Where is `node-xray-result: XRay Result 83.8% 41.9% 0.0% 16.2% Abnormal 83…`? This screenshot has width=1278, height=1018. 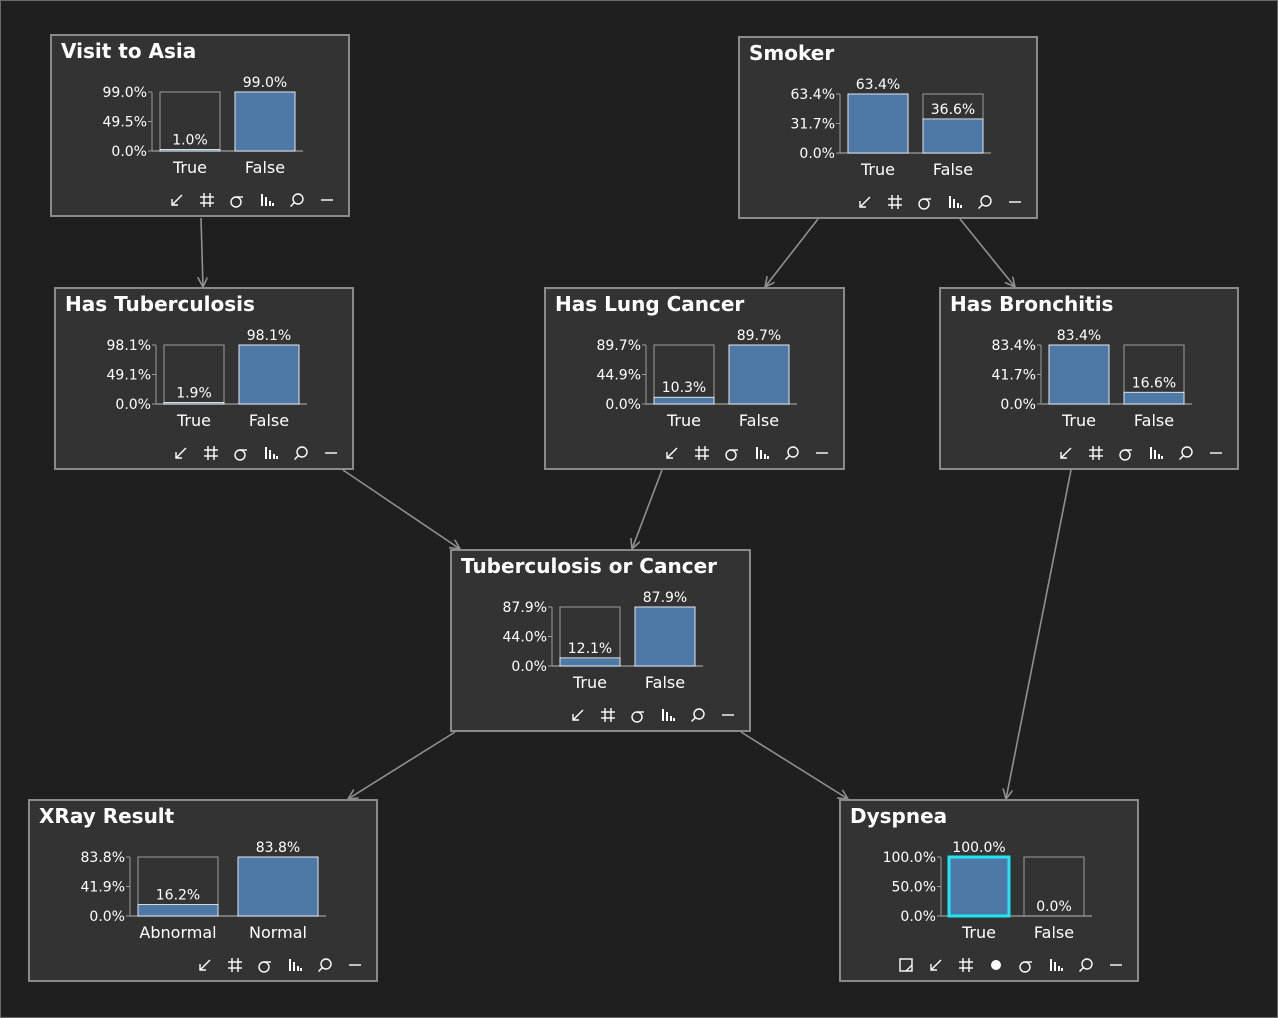 node-xray-result: XRay Result 83.8% 41.9% 0.0% 16.2% Abnormal 83… is located at coordinates (203, 890).